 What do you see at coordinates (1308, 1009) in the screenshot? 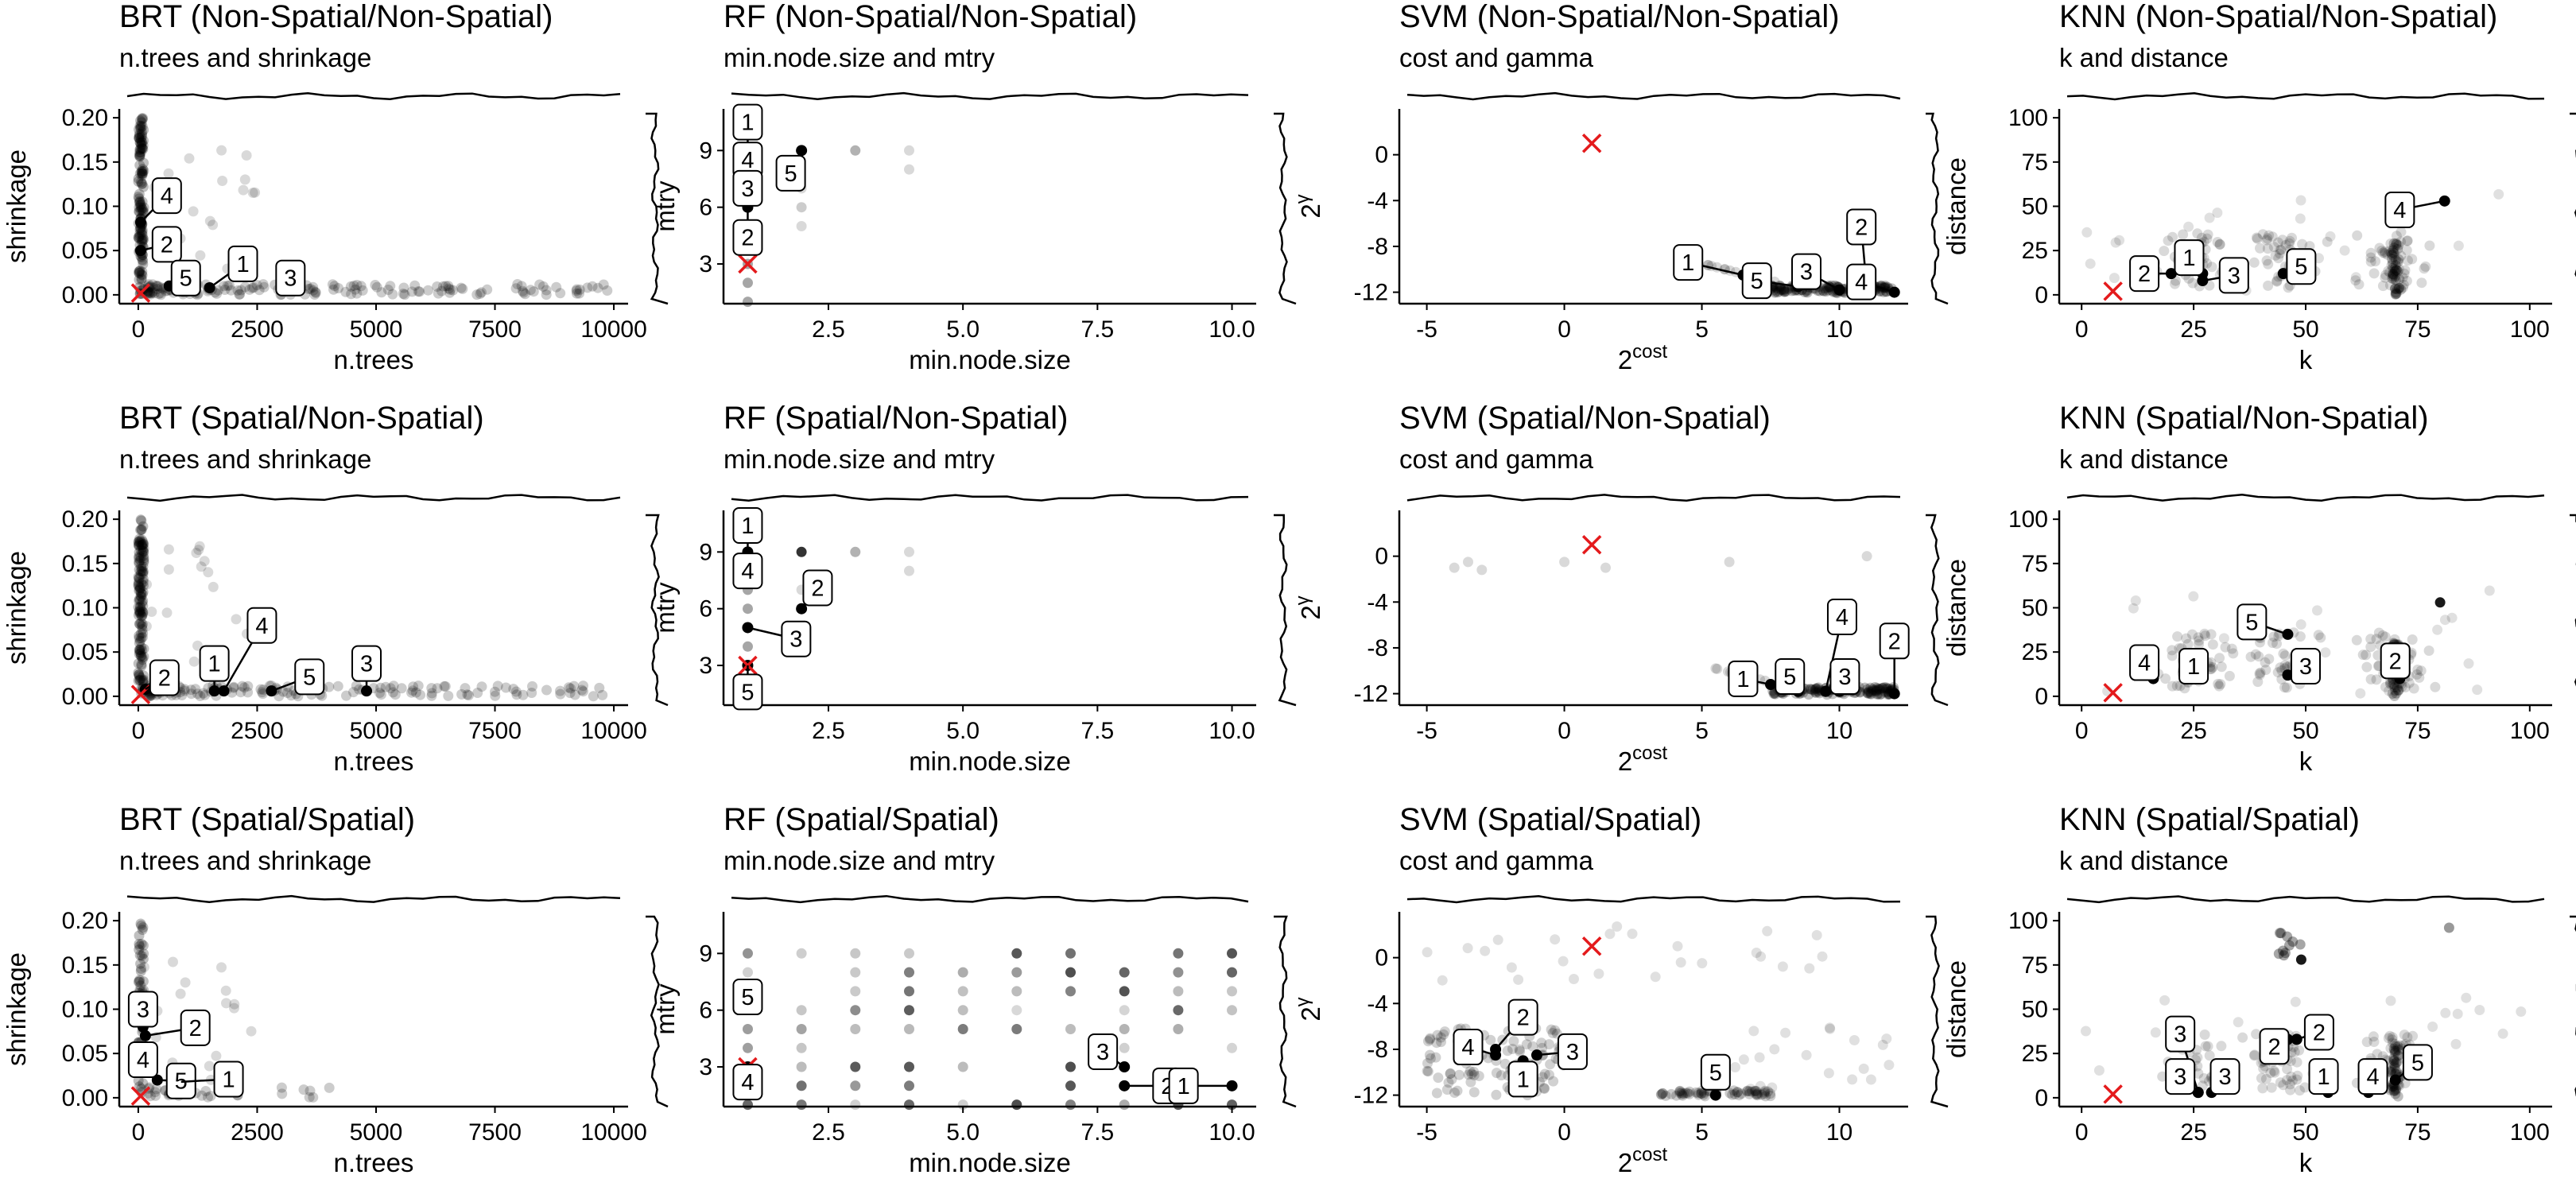
I see `y-axis-label: 2γ` at bounding box center [1308, 1009].